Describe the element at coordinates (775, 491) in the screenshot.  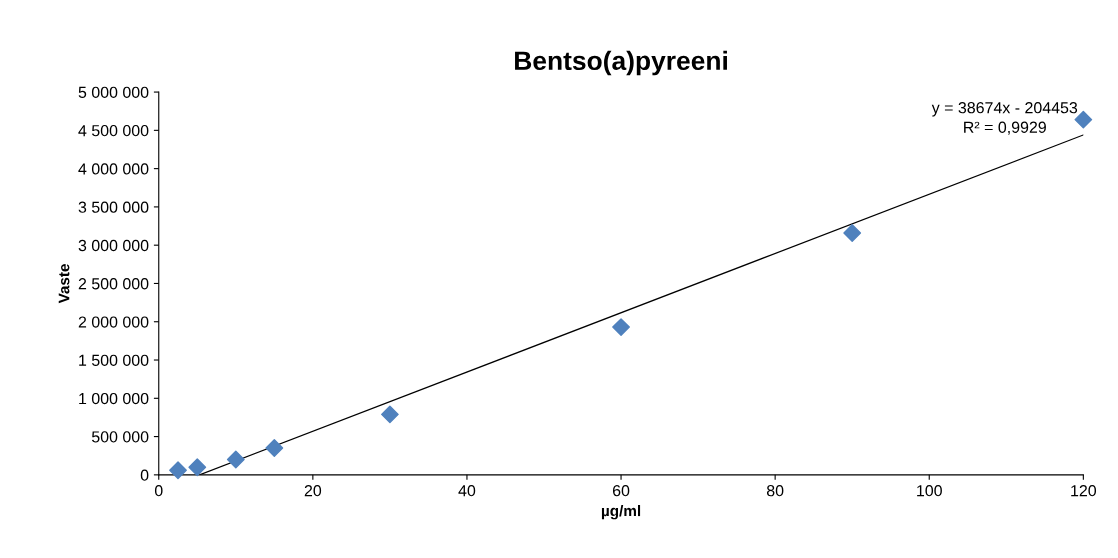
I see `x-tick-label: 80` at that location.